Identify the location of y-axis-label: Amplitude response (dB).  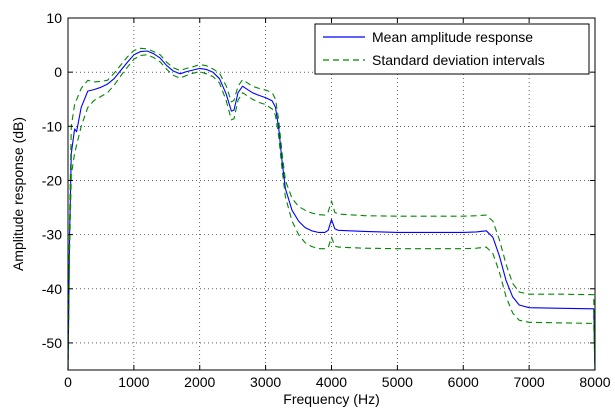
(18, 194).